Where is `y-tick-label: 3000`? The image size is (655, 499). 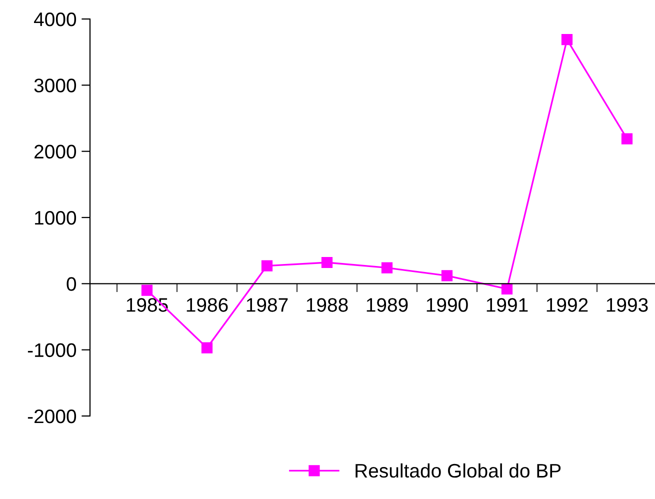 y-tick-label: 3000 is located at coordinates (55, 85).